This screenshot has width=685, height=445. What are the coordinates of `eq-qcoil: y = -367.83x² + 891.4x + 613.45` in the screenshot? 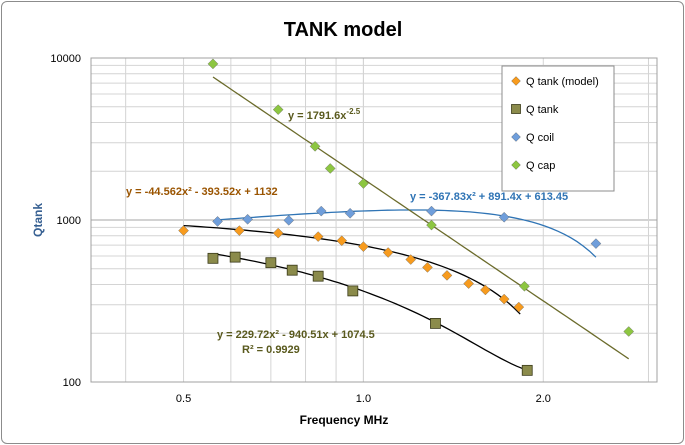 It's located at (489, 197).